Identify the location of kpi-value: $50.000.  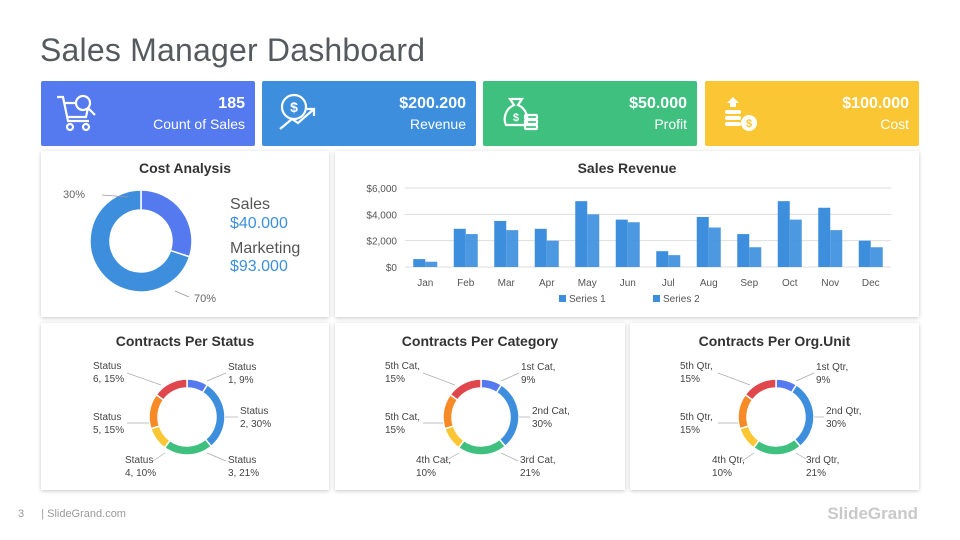
(658, 103).